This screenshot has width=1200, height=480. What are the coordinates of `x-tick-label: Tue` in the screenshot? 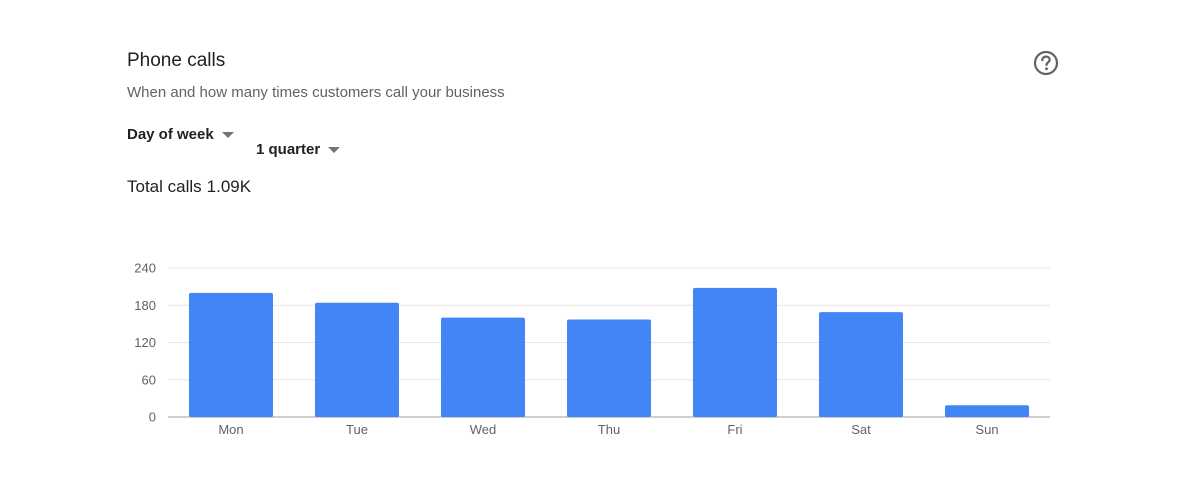 It's located at (357, 429).